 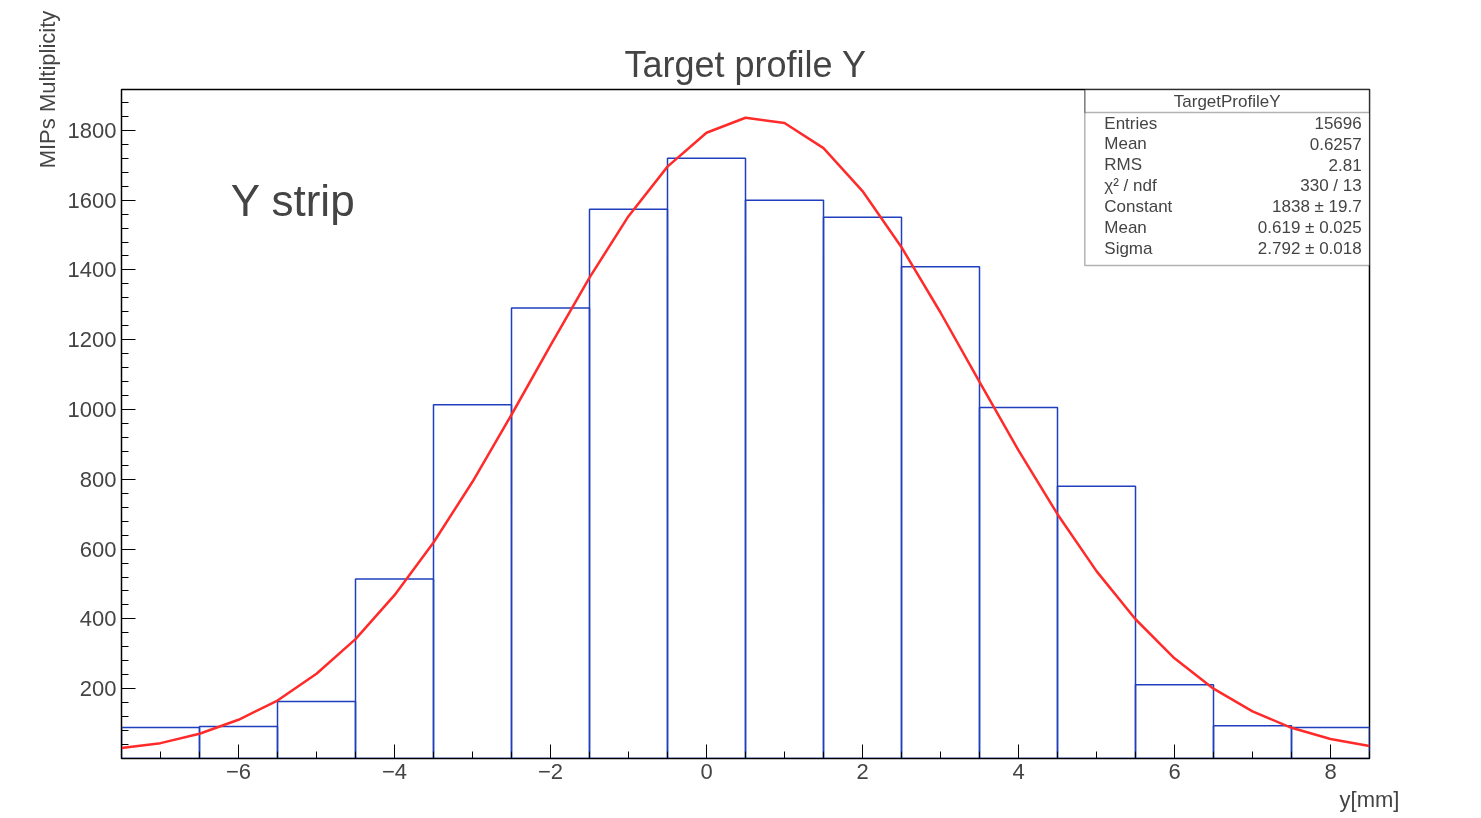 I want to click on annotation: 2.81, so click(x=1345, y=165).